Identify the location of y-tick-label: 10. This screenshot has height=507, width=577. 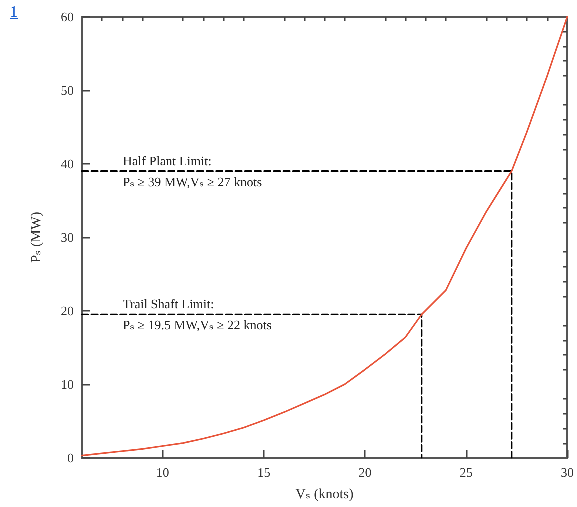
(67, 384).